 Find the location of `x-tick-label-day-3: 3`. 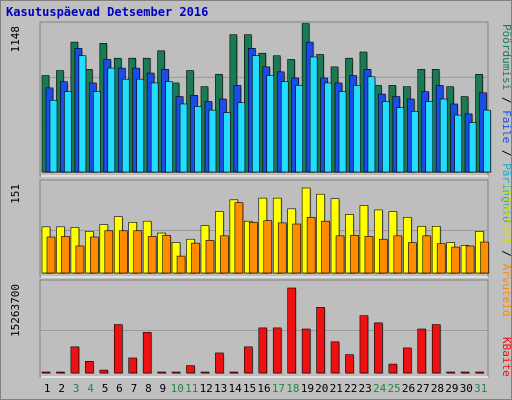

x-tick-label-day-3: 3 is located at coordinates (76, 388).